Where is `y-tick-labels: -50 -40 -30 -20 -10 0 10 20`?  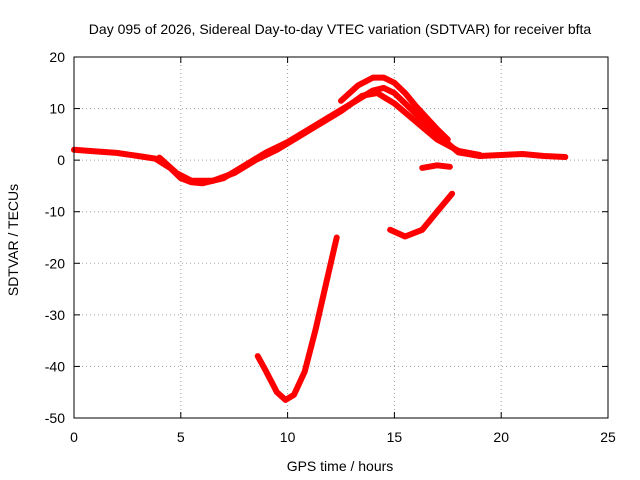 y-tick-labels: -50 -40 -30 -20 -10 0 10 20 is located at coordinates (55, 237).